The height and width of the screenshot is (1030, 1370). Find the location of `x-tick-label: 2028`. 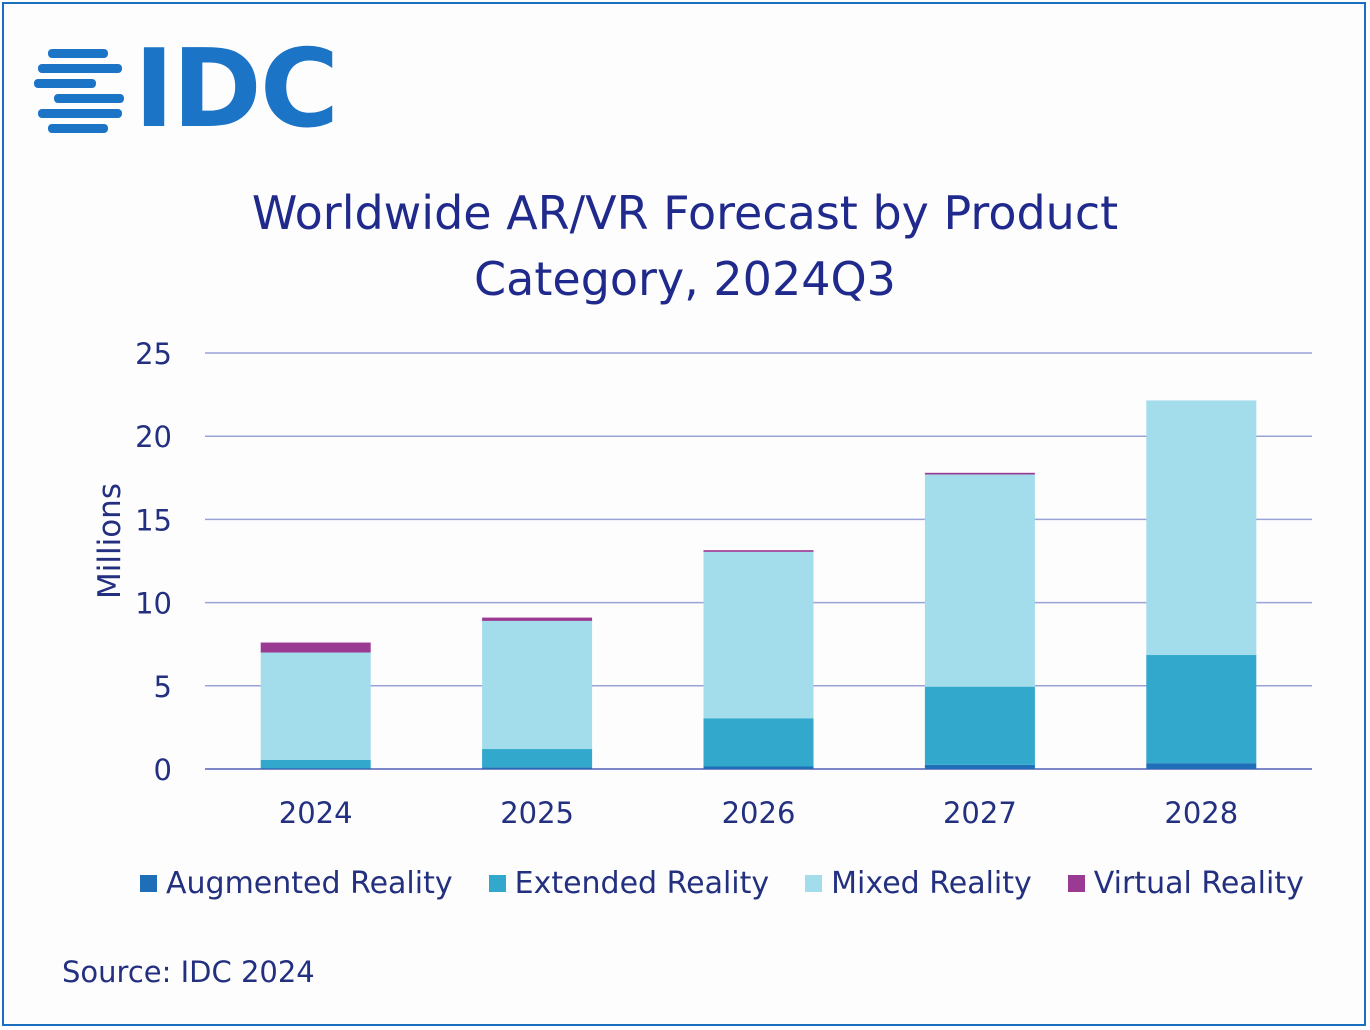

x-tick-label: 2028 is located at coordinates (1201, 813).